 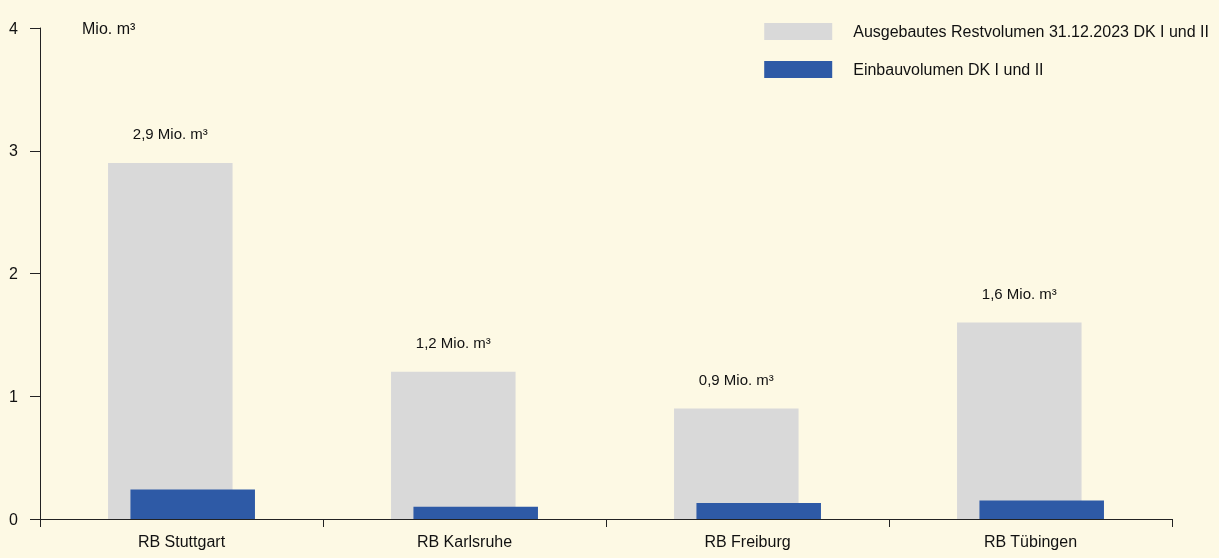 What do you see at coordinates (14, 519) in the screenshot?
I see `y-tick-label: 0` at bounding box center [14, 519].